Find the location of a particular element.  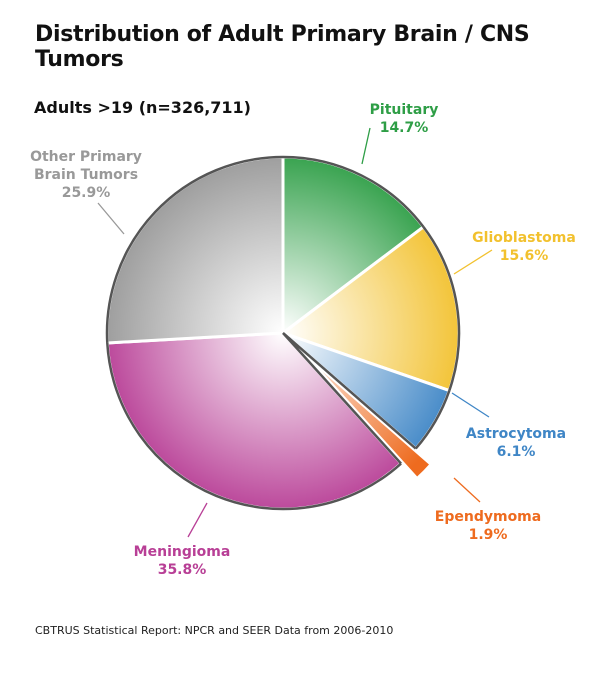

slice-value-label: 25.9% is located at coordinates (86, 193).